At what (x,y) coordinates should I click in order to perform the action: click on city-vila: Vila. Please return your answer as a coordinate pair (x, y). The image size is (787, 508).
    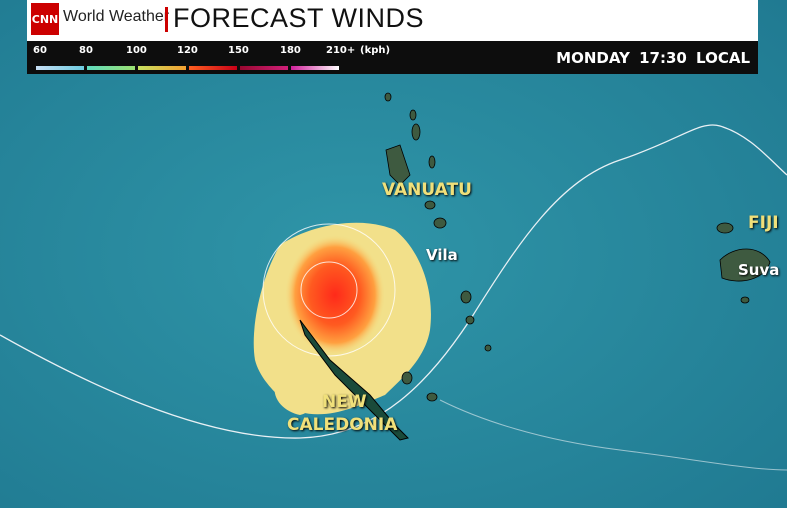
    Looking at the image, I should click on (442, 255).